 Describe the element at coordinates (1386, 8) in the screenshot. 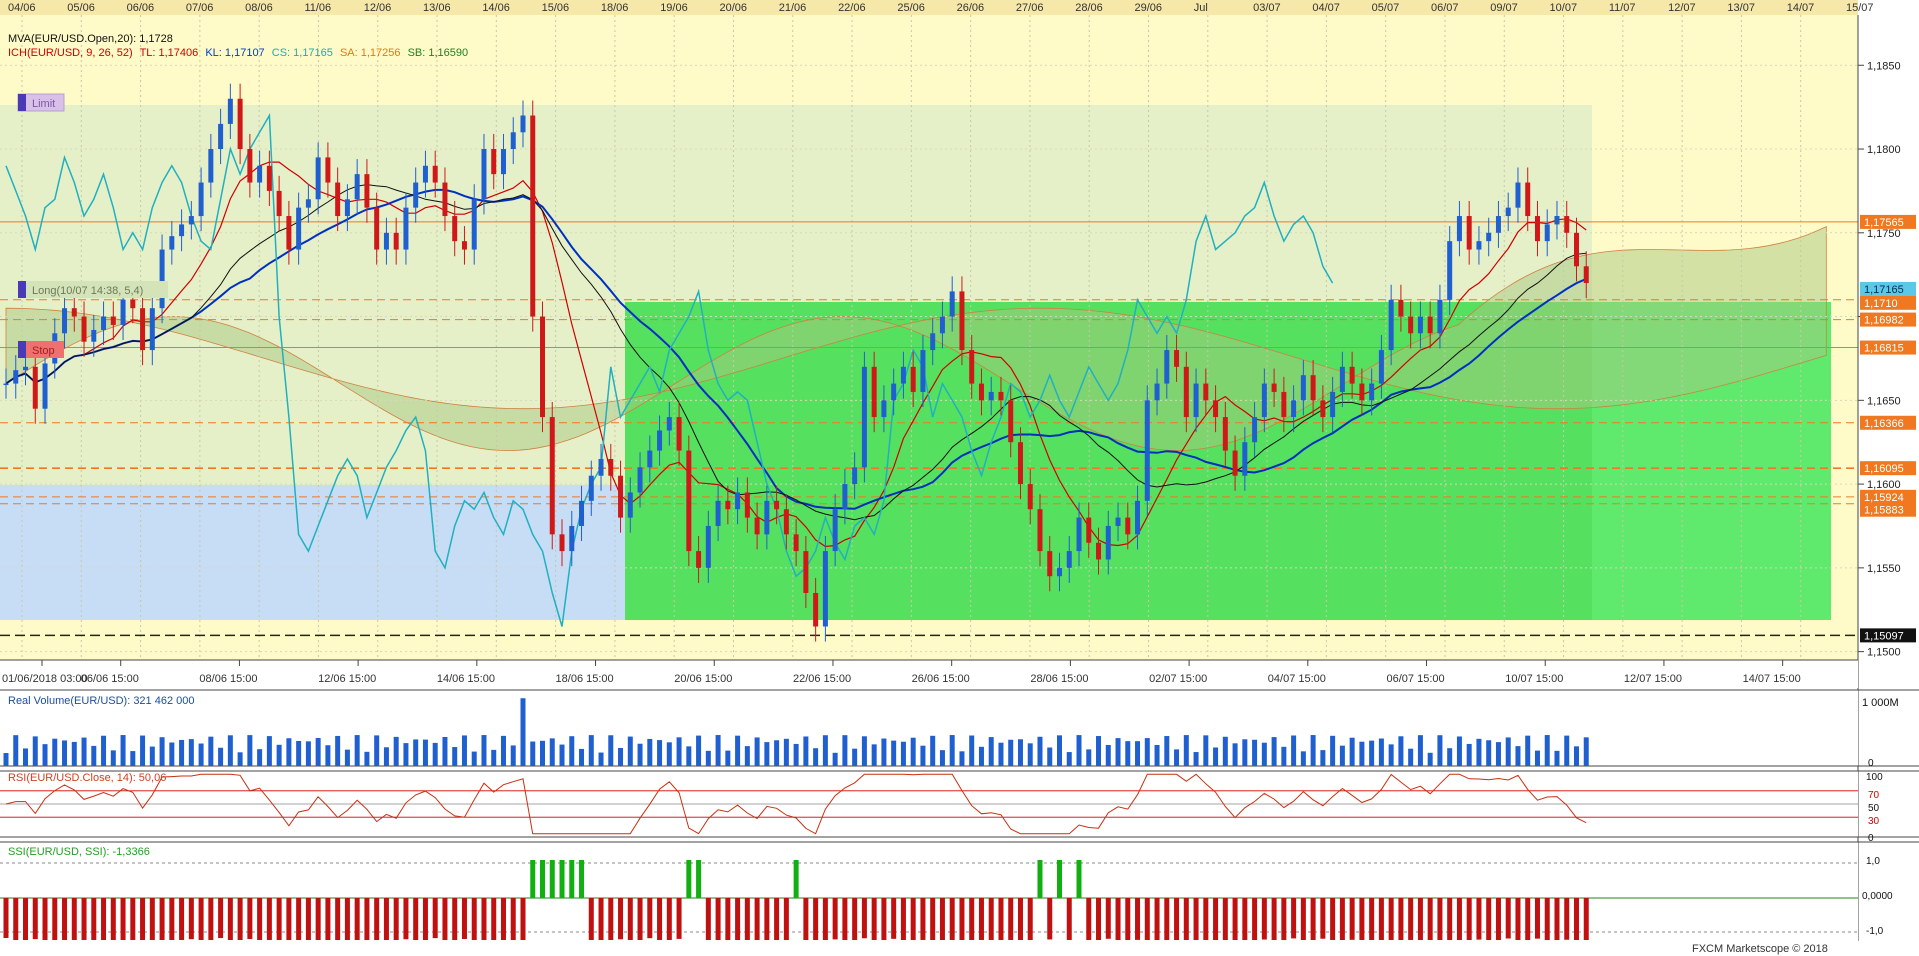

I see `top-date-label: 05/07` at that location.